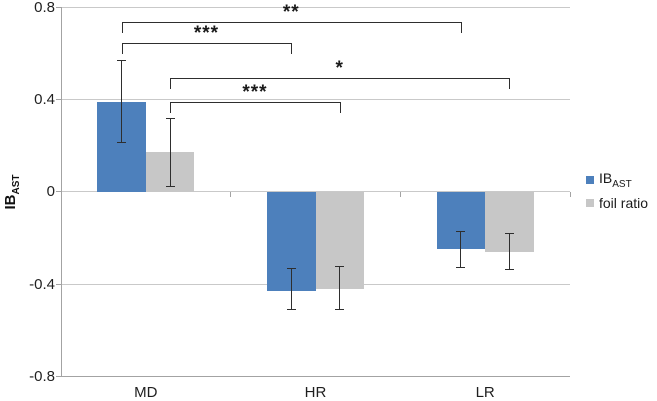  Describe the element at coordinates (42, 284) in the screenshot. I see `y-tick-label: -0.4` at that location.